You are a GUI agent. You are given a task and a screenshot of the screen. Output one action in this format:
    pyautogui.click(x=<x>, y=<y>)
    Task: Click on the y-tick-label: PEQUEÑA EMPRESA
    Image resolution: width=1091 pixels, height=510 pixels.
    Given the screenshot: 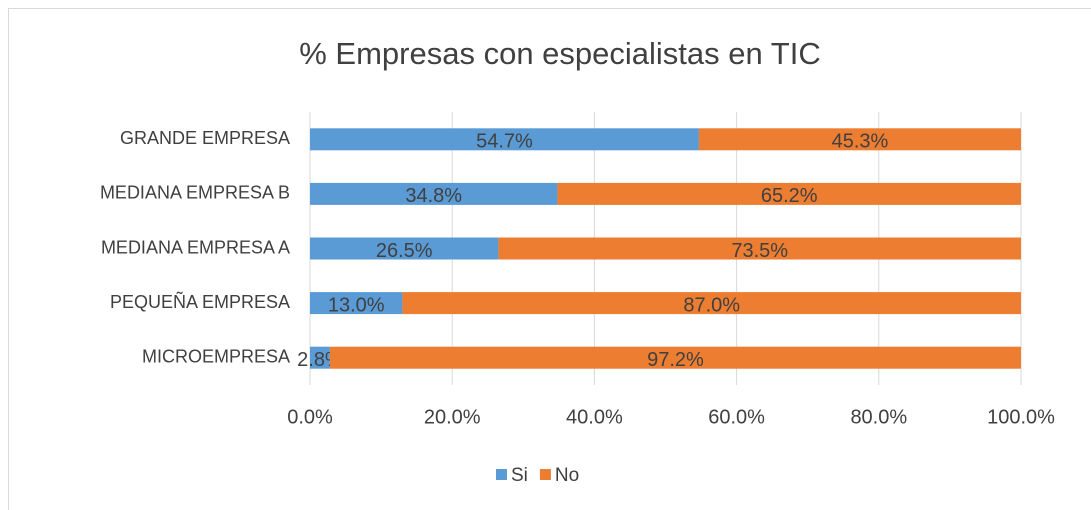 What is the action you would take?
    pyautogui.click(x=200, y=301)
    